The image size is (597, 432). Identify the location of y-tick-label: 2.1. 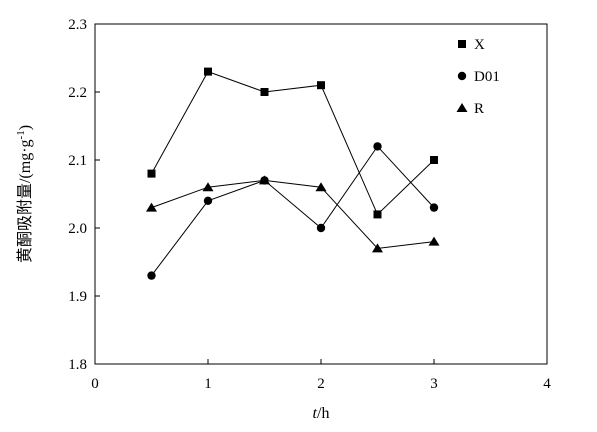
(77, 161).